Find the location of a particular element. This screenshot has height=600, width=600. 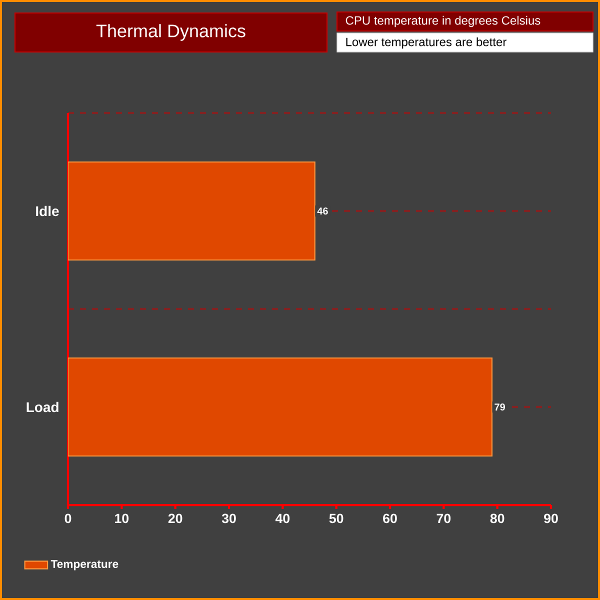

x-tick-label: 40 is located at coordinates (282, 519).